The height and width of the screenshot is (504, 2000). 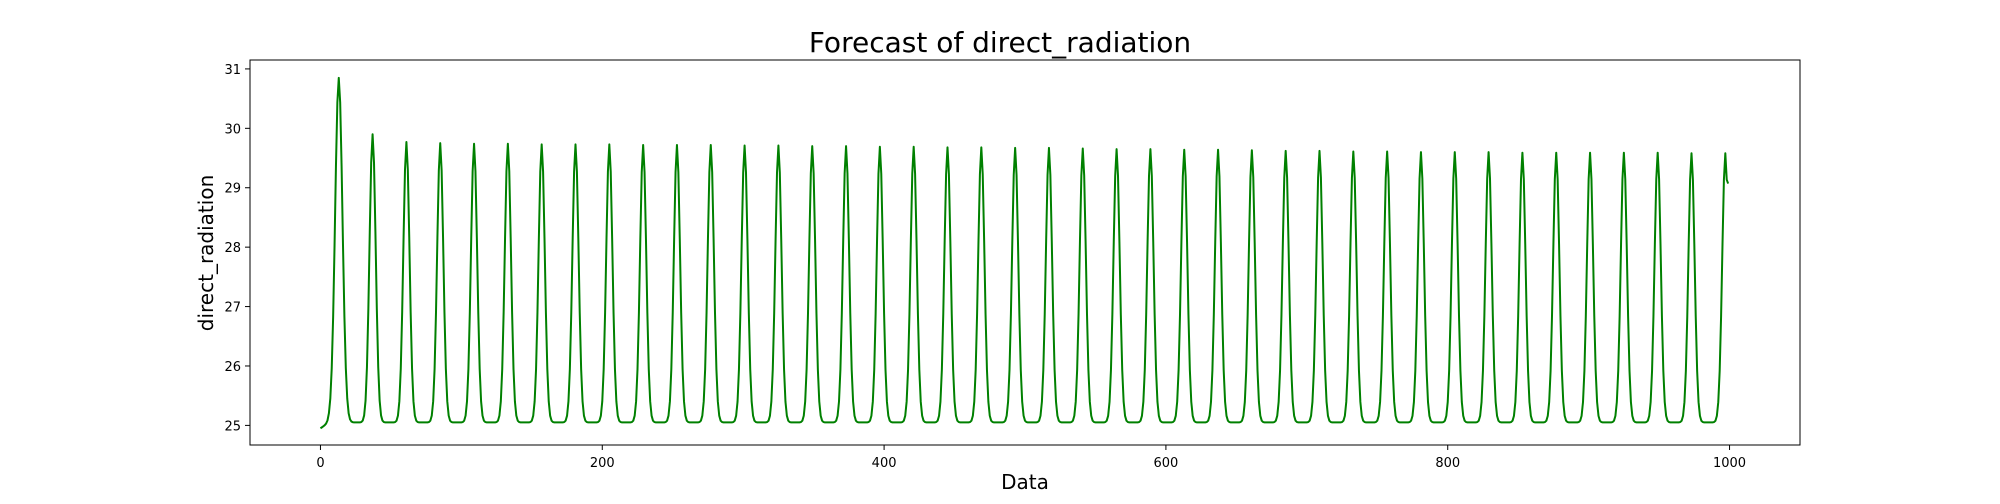 I want to click on y-axis: 25 26 27 28 29 30 31, so click(x=237, y=248).